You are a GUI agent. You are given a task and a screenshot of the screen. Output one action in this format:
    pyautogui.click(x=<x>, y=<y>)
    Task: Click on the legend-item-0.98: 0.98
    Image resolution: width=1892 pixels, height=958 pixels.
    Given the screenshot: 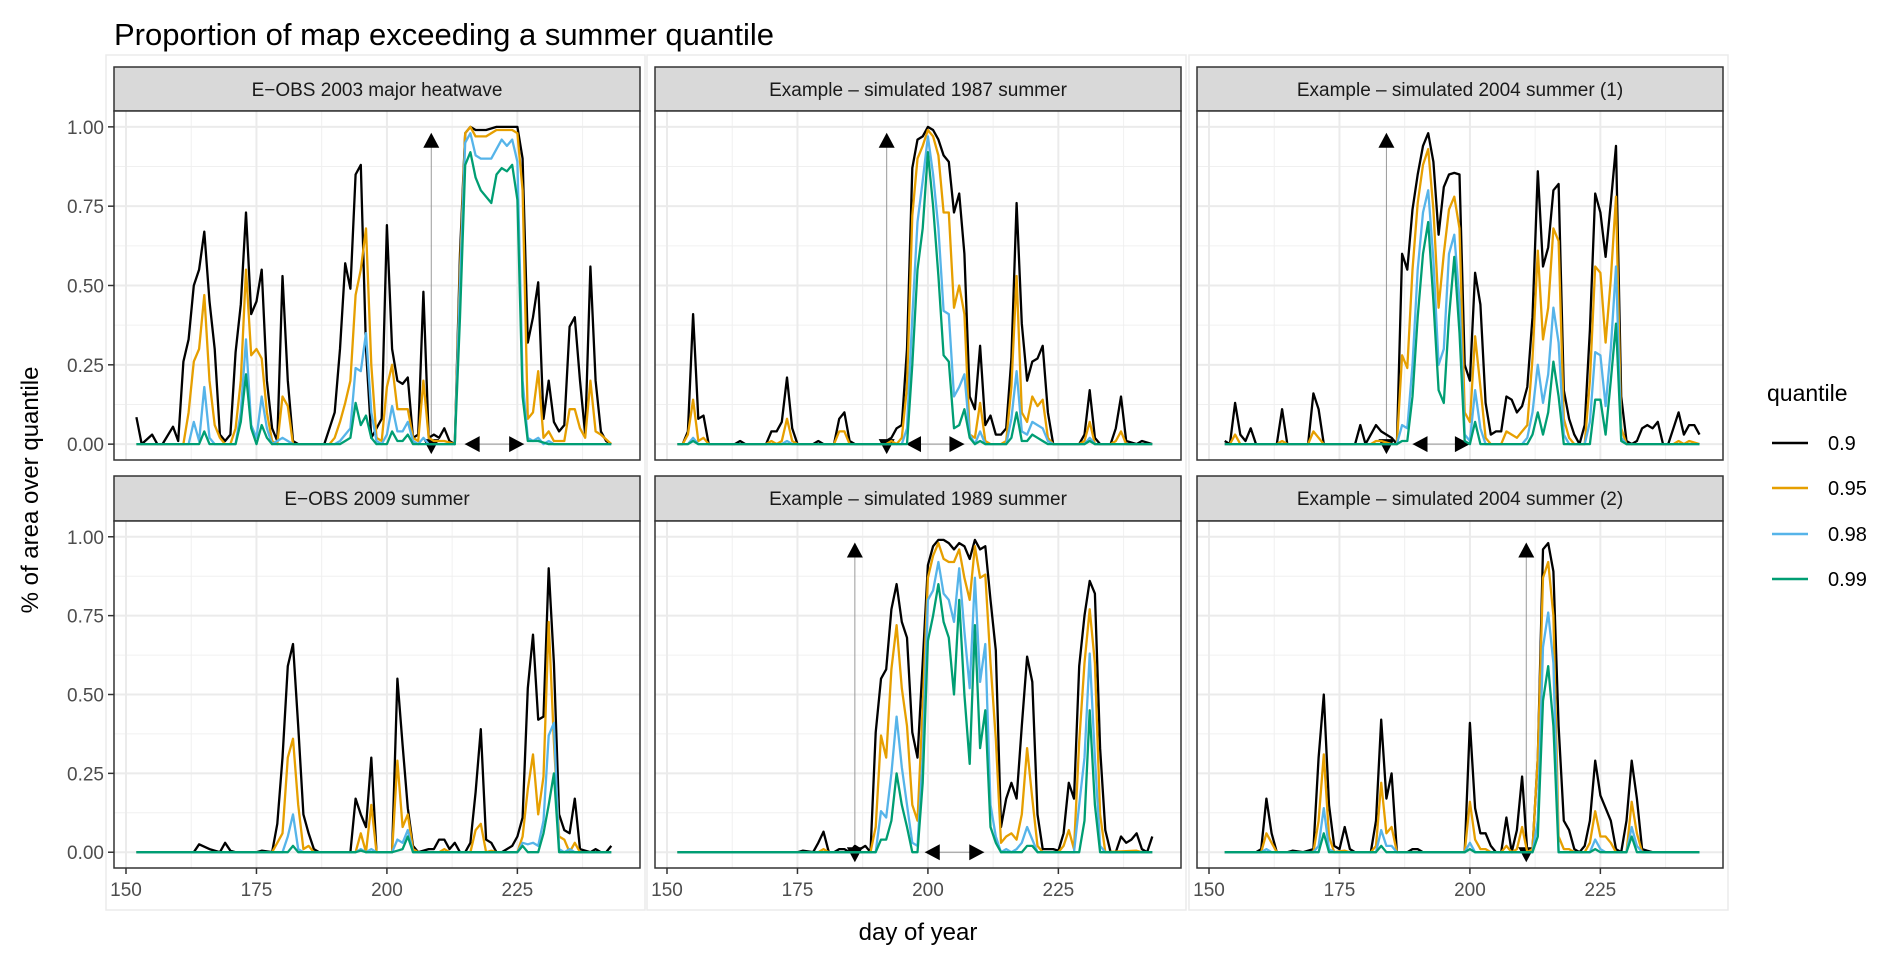 What is the action you would take?
    pyautogui.click(x=1819, y=535)
    